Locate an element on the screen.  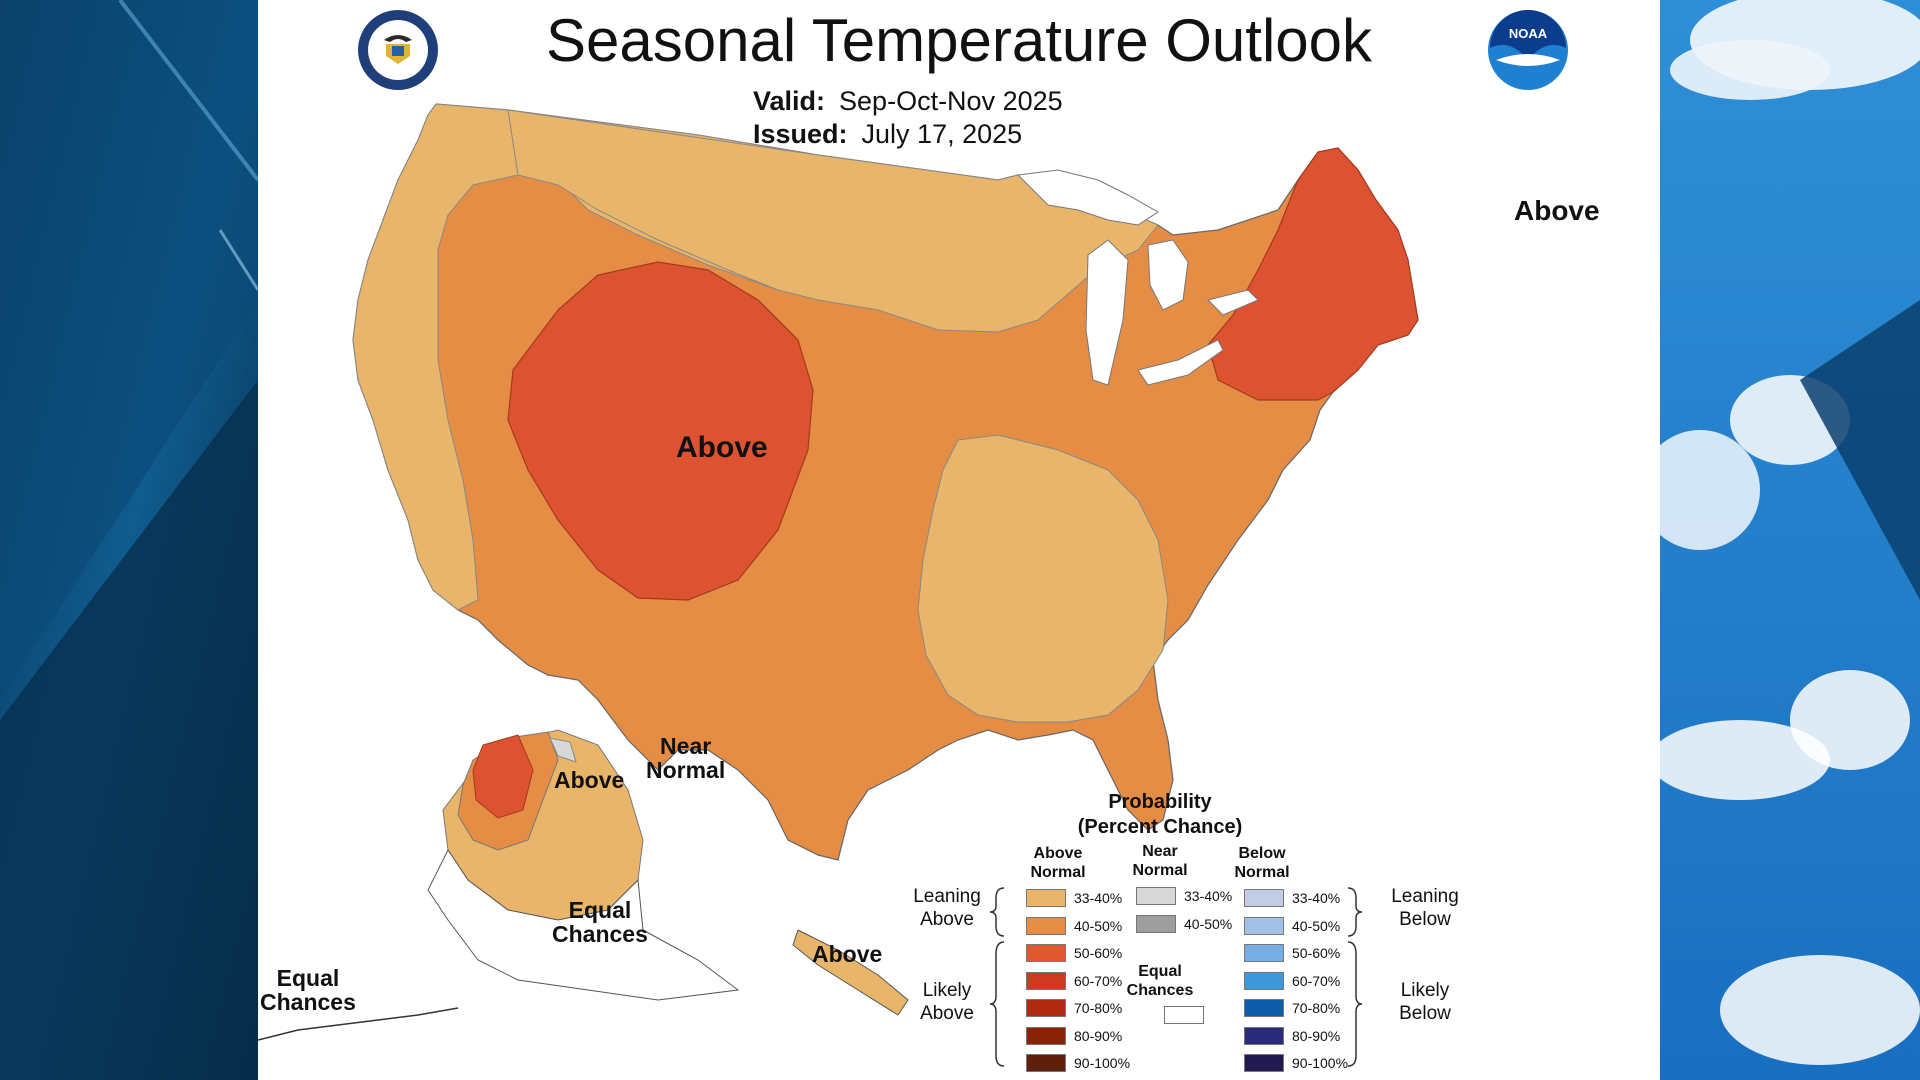
legend-col-below-line2: Normal is located at coordinates (1262, 873).